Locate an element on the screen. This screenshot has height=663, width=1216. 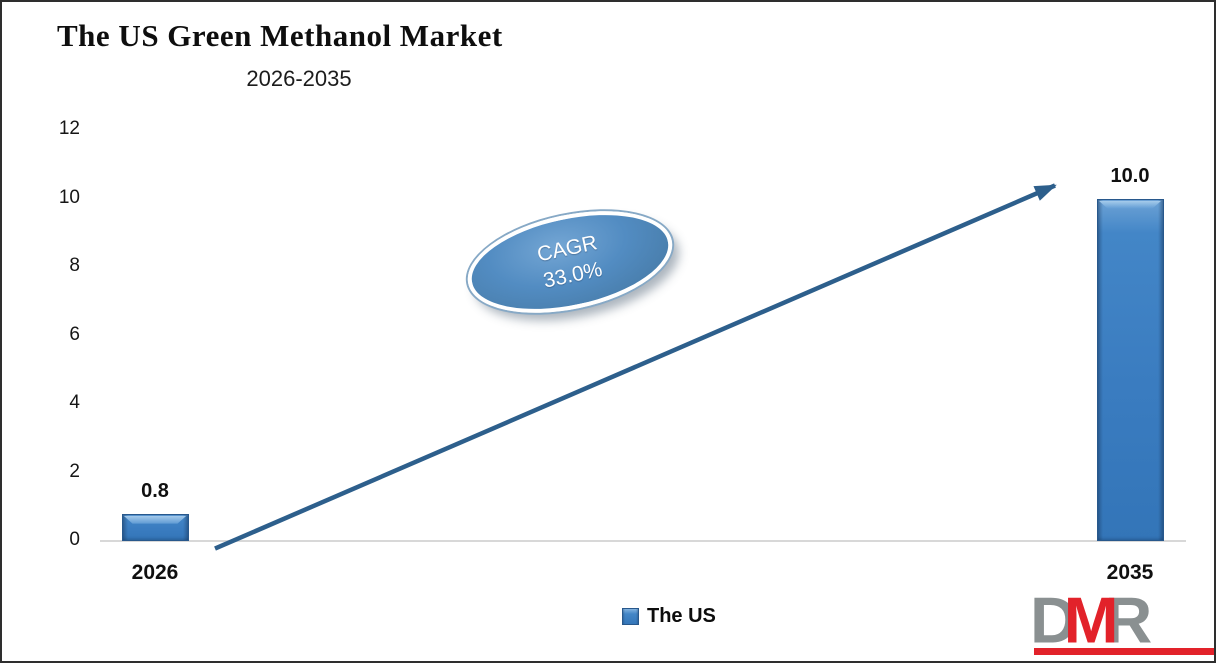
y-axis-tick-label: 2 is located at coordinates (74, 471).